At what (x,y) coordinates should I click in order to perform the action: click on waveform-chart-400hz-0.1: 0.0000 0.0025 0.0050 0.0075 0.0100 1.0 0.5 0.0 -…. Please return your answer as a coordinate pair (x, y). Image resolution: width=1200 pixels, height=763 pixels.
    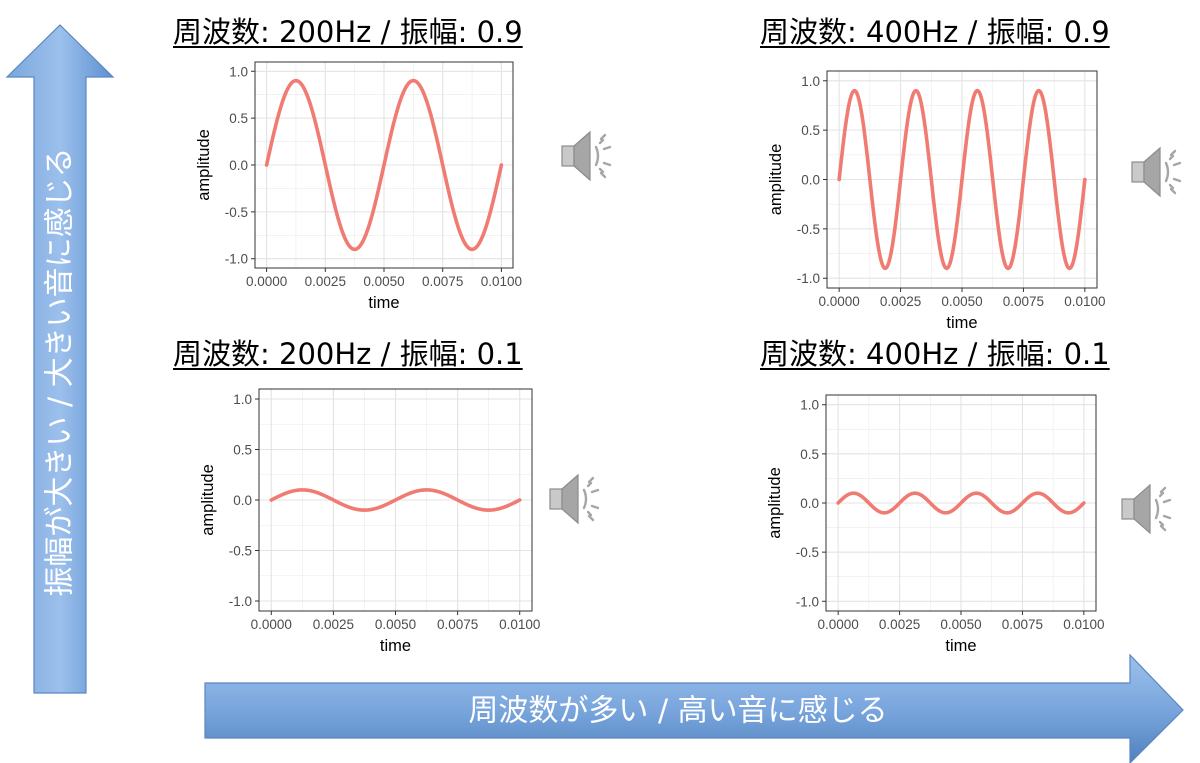
    Looking at the image, I should click on (935, 524).